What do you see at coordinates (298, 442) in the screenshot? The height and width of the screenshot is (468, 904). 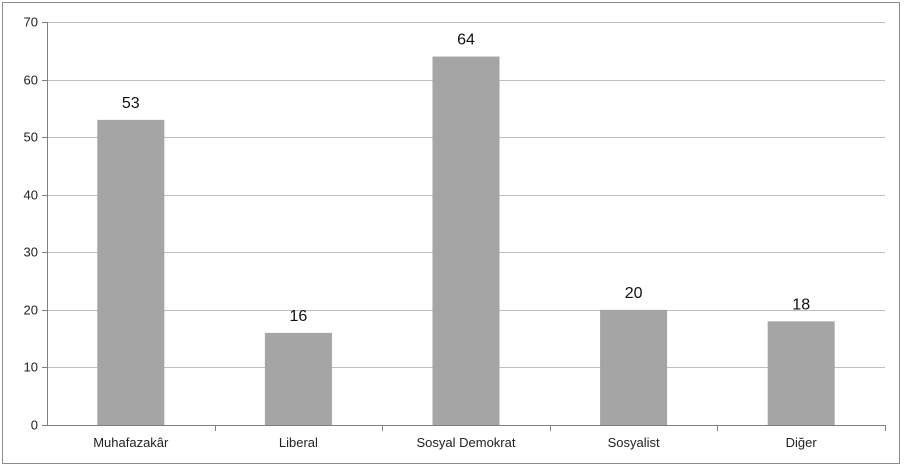 I see `x-tick-label: Liberal` at bounding box center [298, 442].